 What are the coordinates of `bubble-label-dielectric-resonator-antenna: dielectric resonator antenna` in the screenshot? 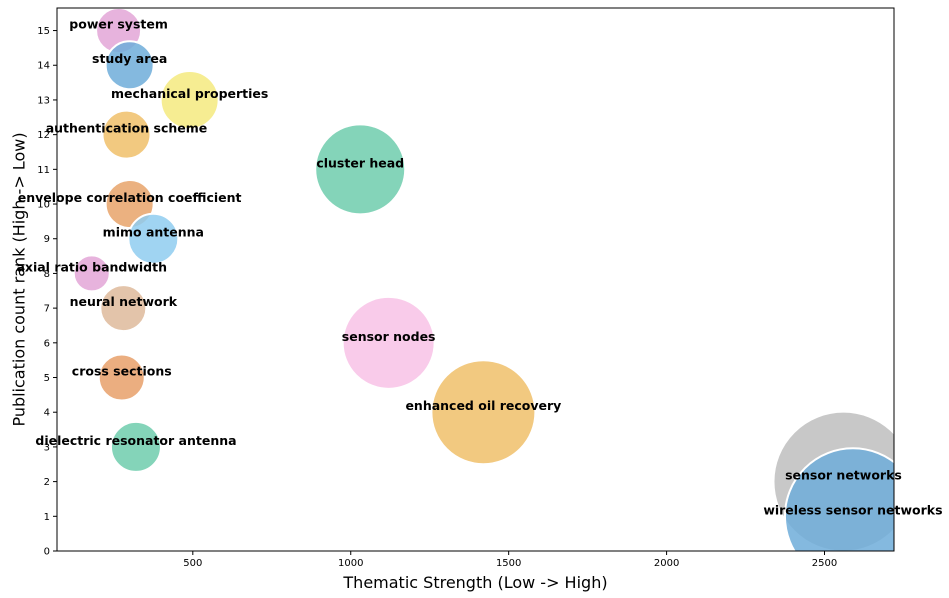 It's located at (135, 440).